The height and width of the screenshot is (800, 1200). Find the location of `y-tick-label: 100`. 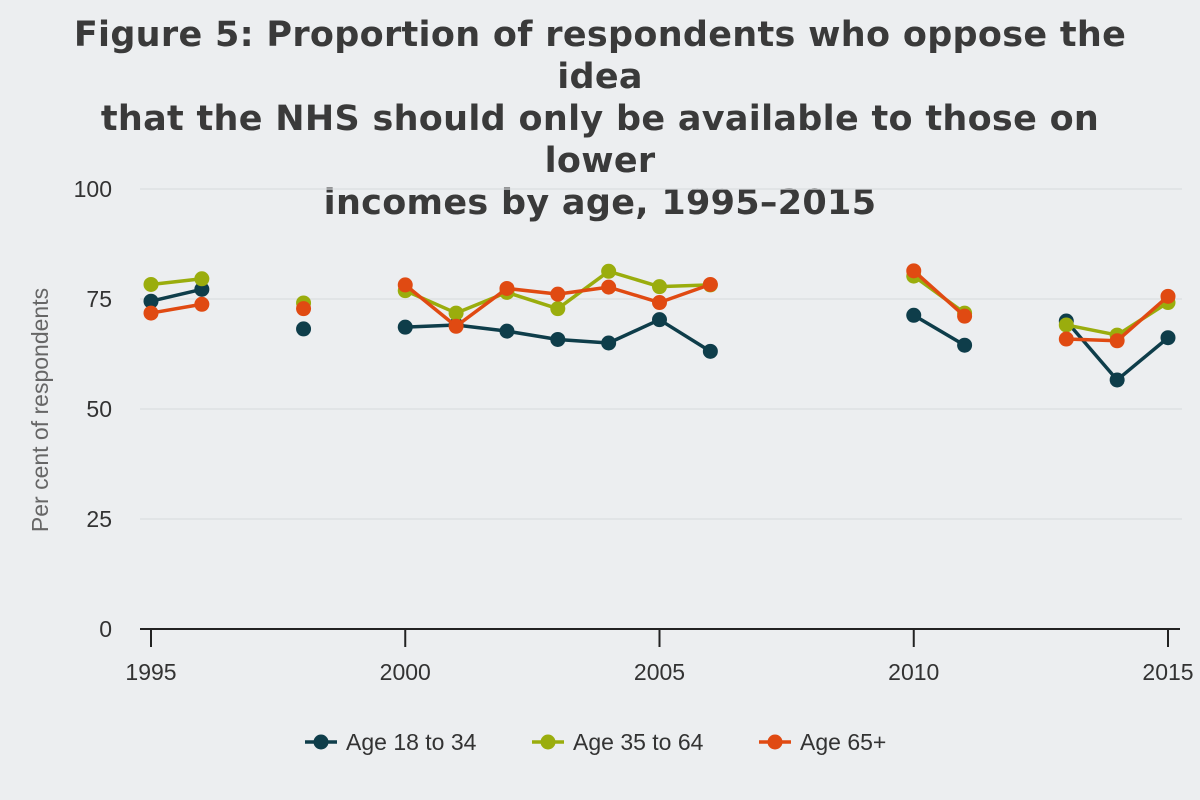

y-tick-label: 100 is located at coordinates (93, 189).